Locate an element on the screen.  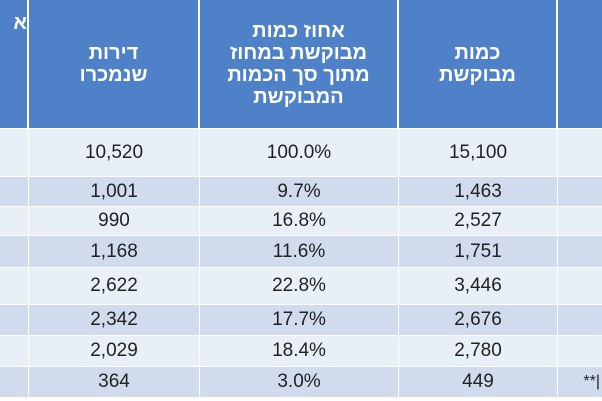
header-qty-label: כמות מבוקשת is located at coordinates (477, 64).